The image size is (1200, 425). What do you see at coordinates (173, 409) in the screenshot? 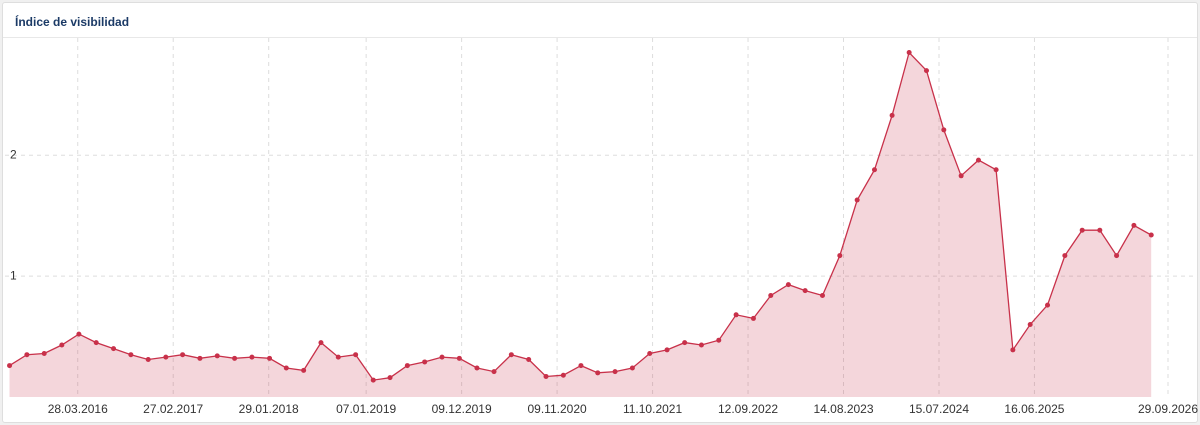
I see `x-tick-label: 27.02.2017` at bounding box center [173, 409].